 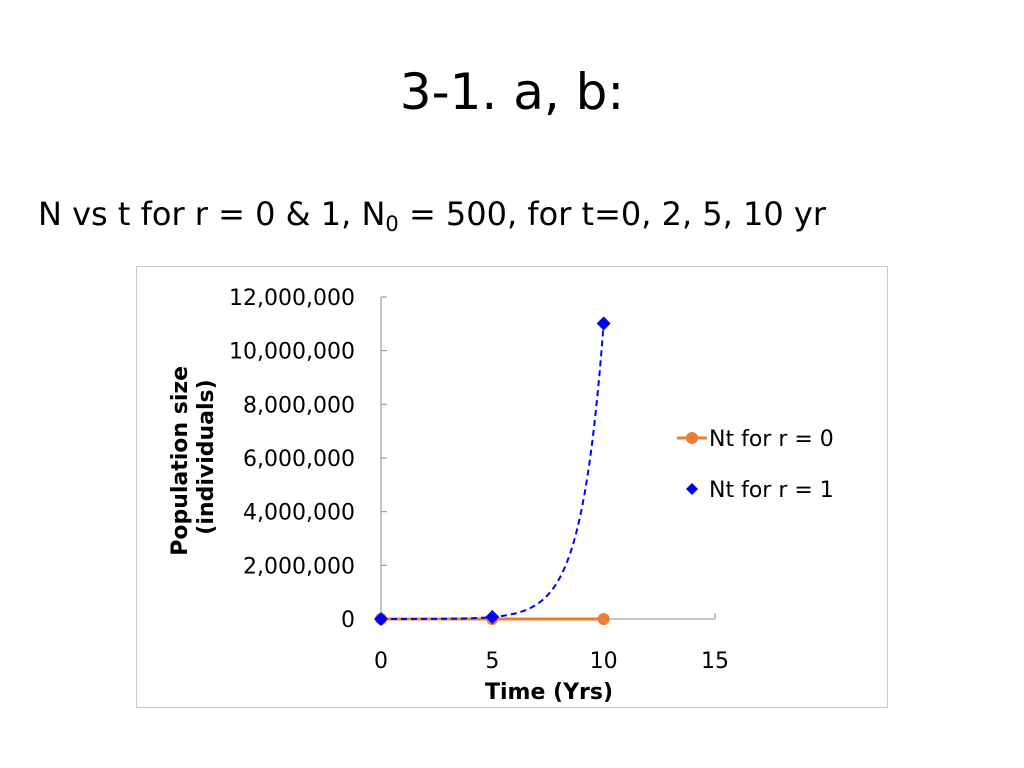 What do you see at coordinates (771, 490) in the screenshot?
I see `legend-label: Nt for r = 1` at bounding box center [771, 490].